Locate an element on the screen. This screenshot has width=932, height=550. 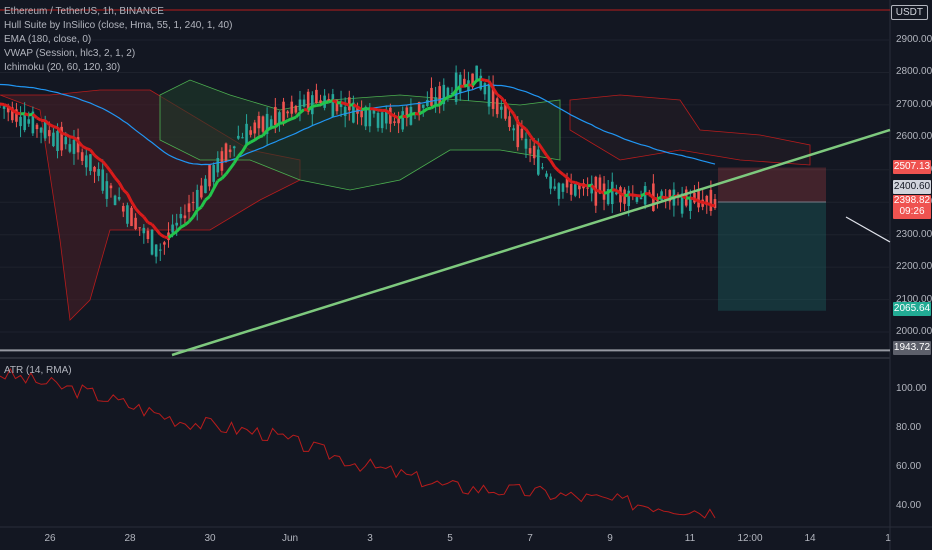
target-price-tag: 2065.64 is located at coordinates (912, 309).